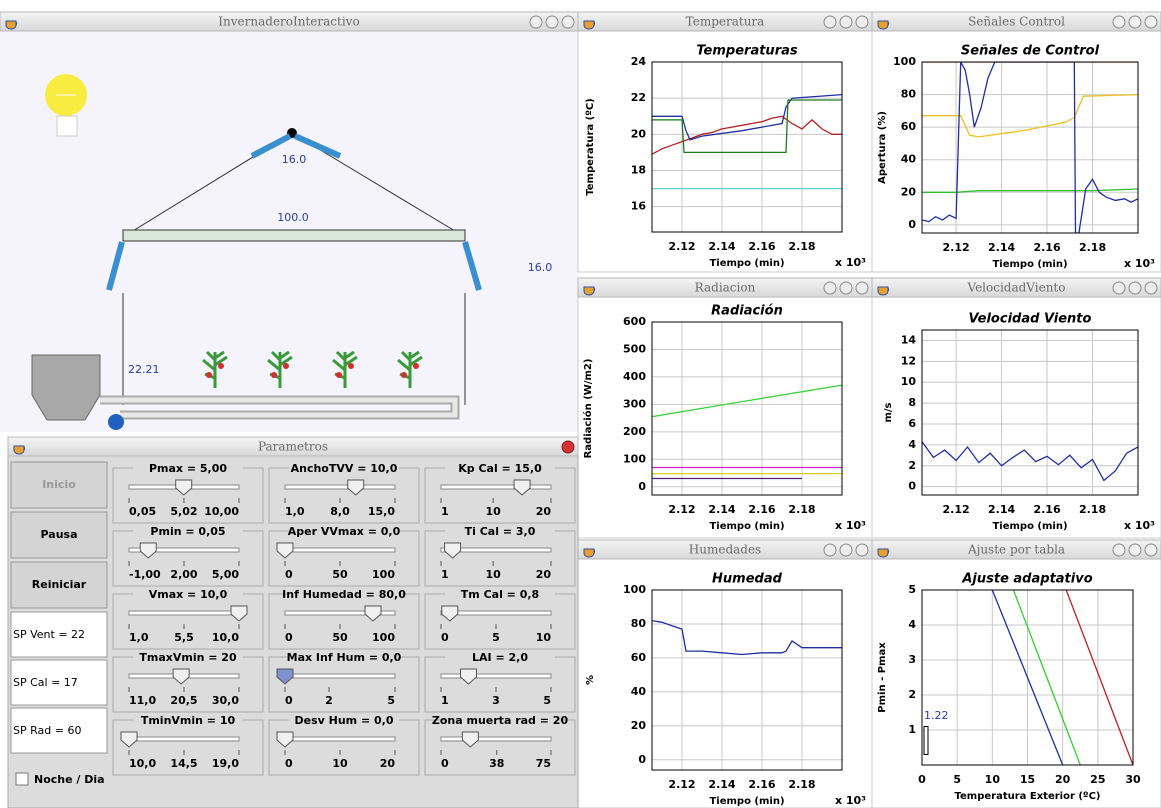  Describe the element at coordinates (1030, 319) in the screenshot. I see `chart-title: Velocidad Viento` at that location.